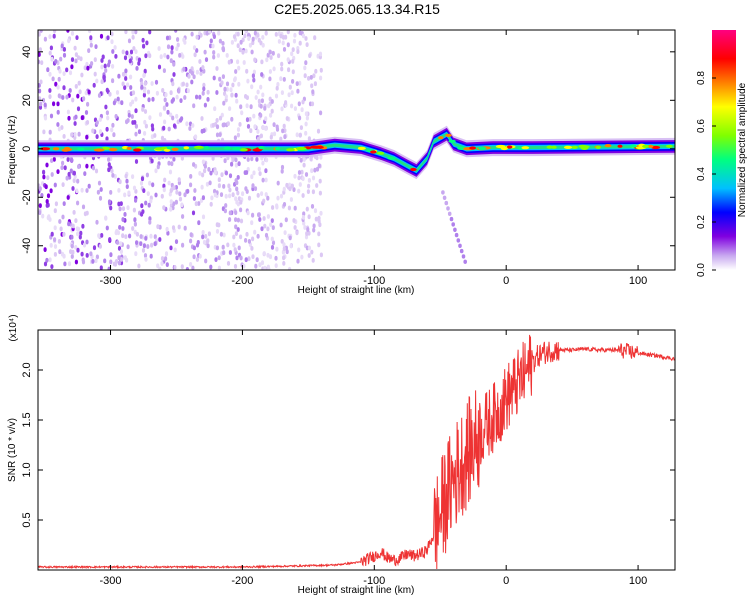 Image resolution: width=750 pixels, height=600 pixels. I want to click on y-tick-label: 40, so click(27, 52).